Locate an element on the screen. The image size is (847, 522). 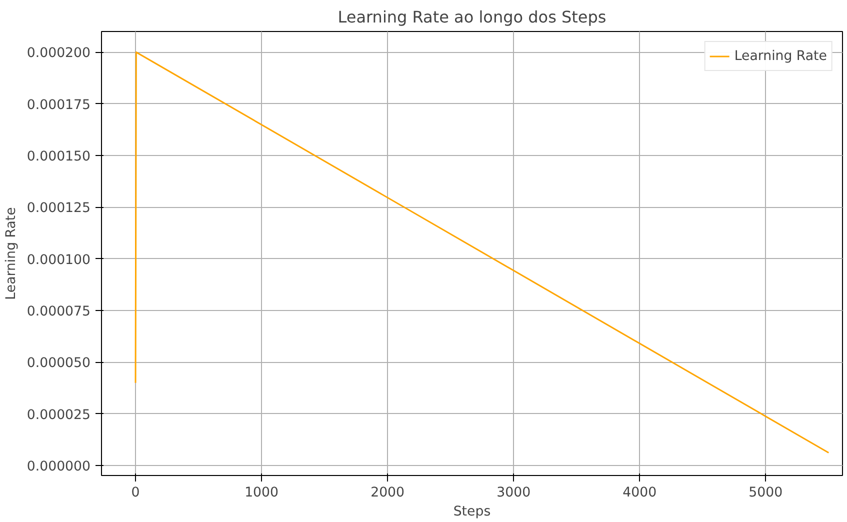
x-tick-label: 0 is located at coordinates (135, 493).